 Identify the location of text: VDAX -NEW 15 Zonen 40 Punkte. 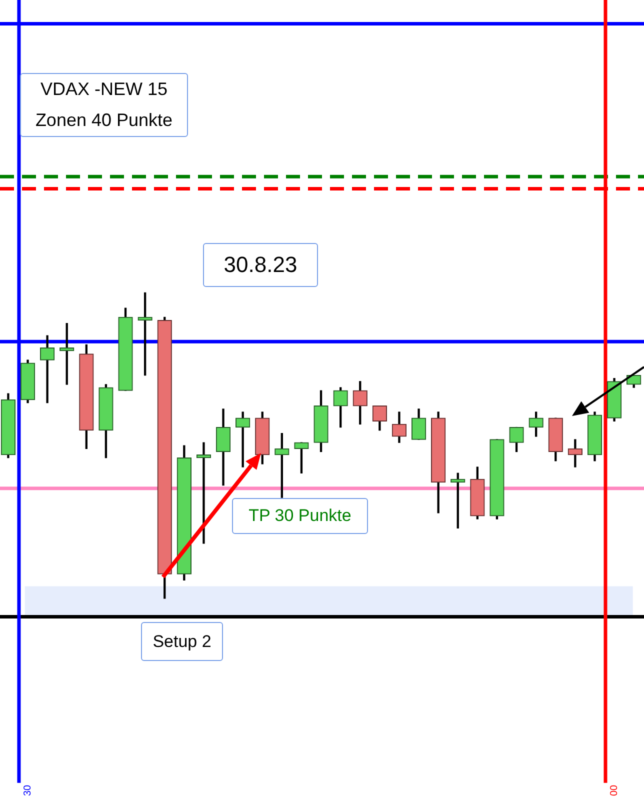
(104, 105).